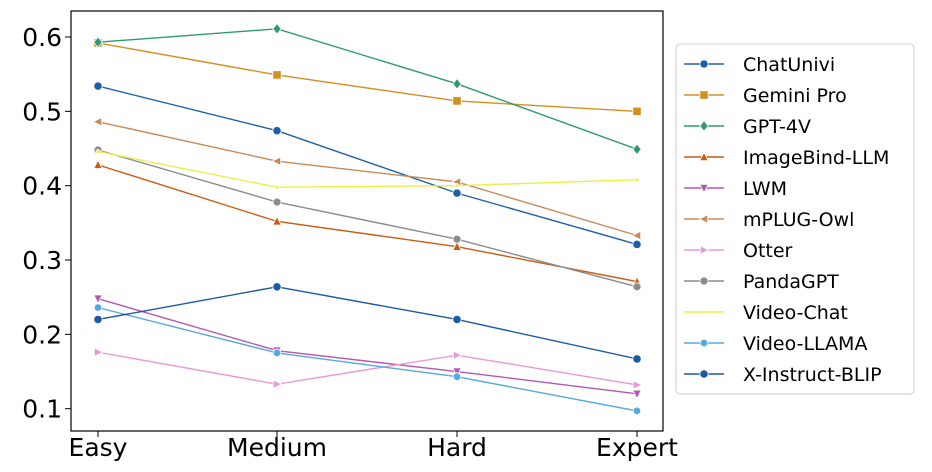 This screenshot has width=932, height=472. I want to click on legend-entry: X-Instruct-BLIP, so click(783, 375).